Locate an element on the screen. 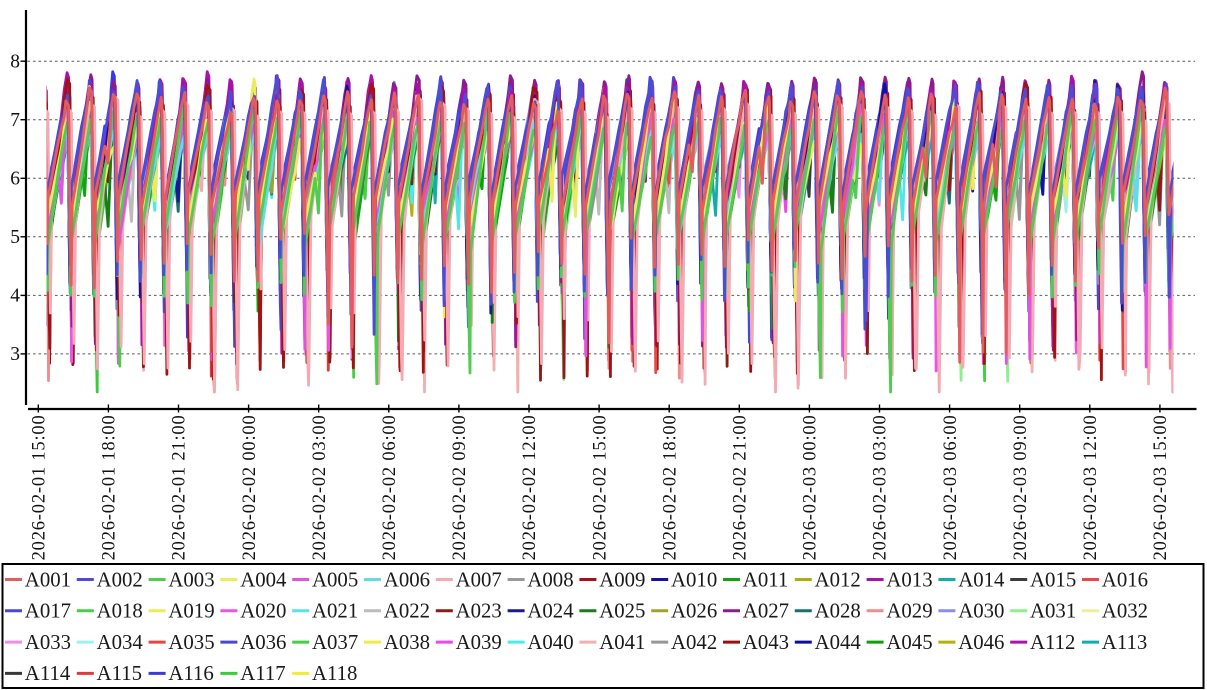 The width and height of the screenshot is (1207, 690). svg-text: A038 is located at coordinates (407, 642).